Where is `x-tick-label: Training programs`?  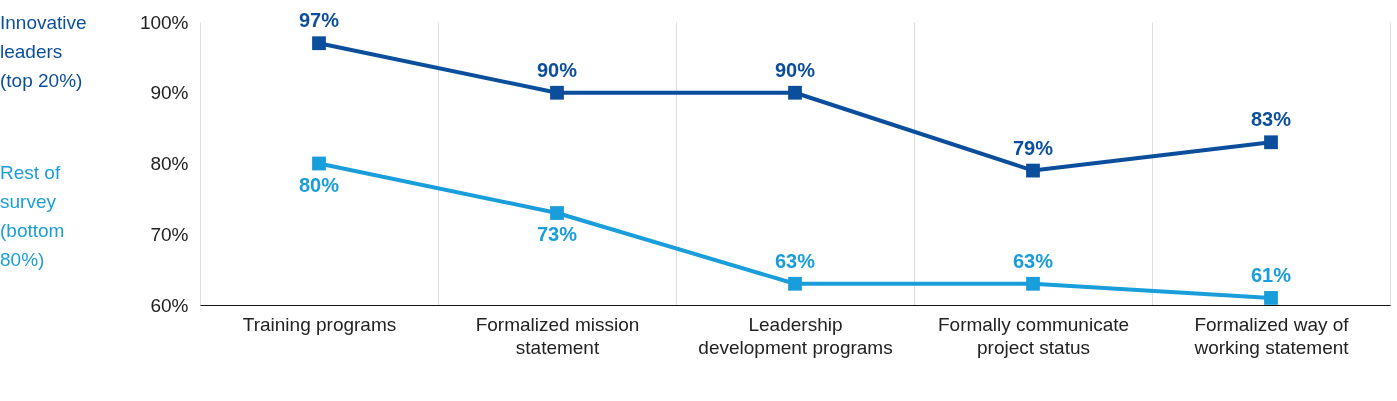 x-tick-label: Training programs is located at coordinates (319, 324).